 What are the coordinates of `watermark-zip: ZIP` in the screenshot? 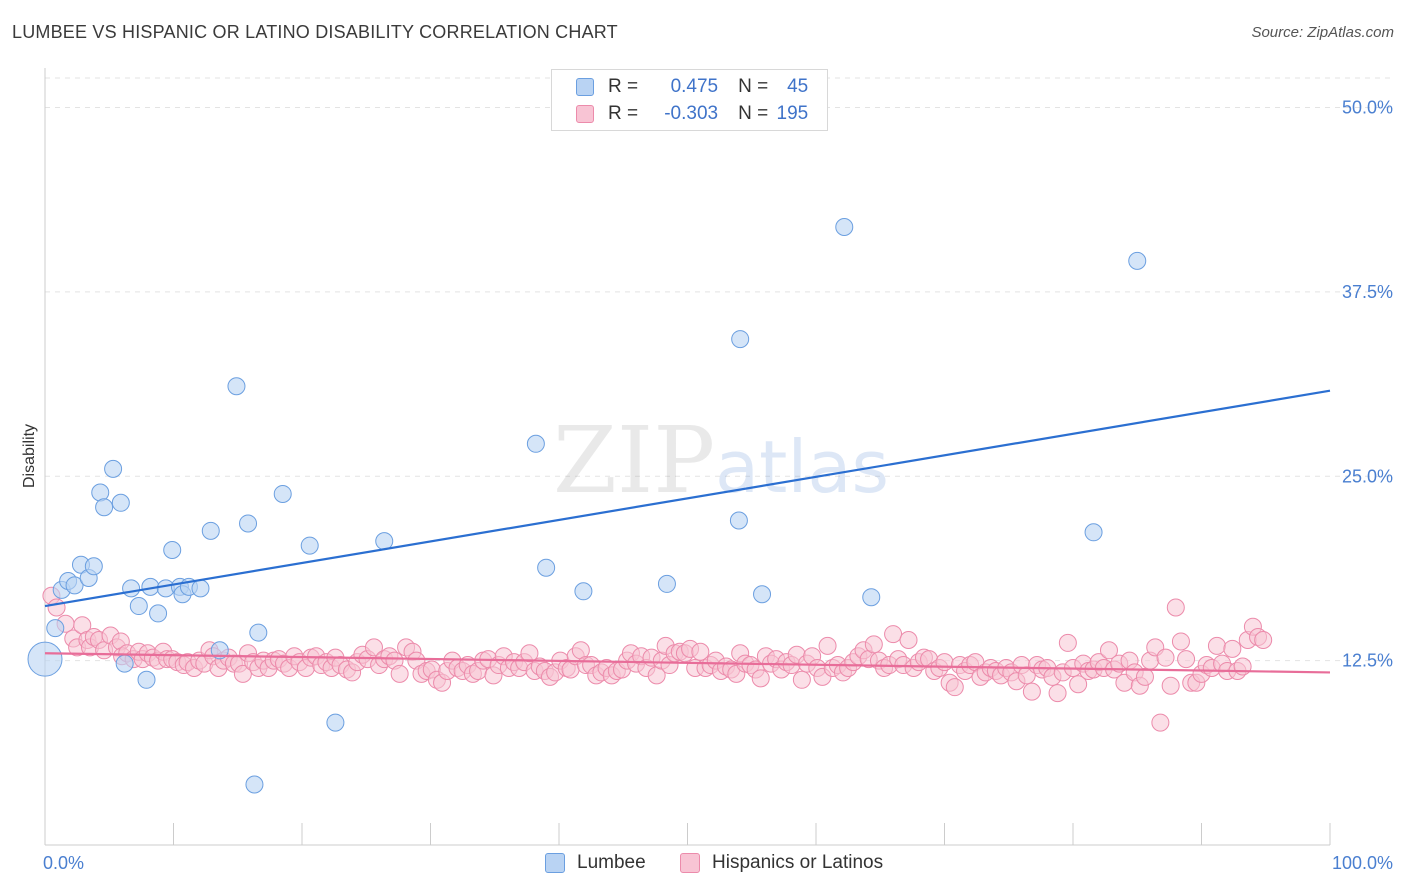 It's located at (634, 460).